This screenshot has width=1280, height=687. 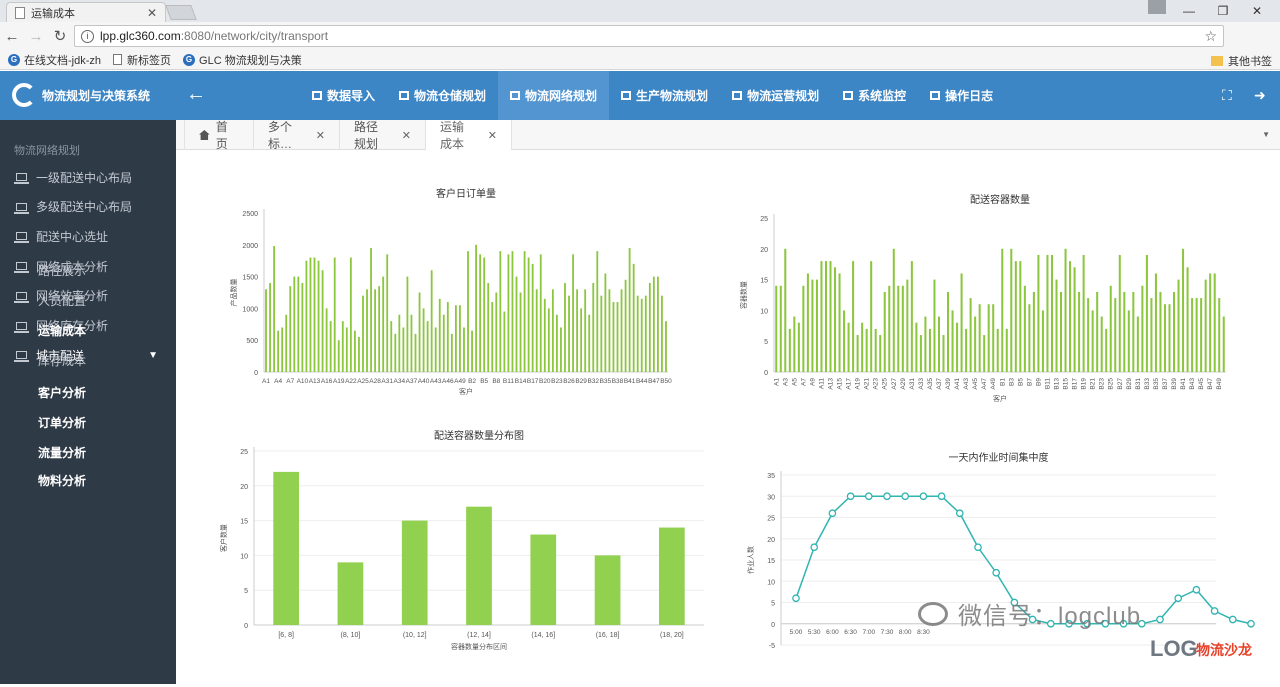 What do you see at coordinates (343, 95) in the screenshot?
I see `nav-item: 数据导入` at bounding box center [343, 95].